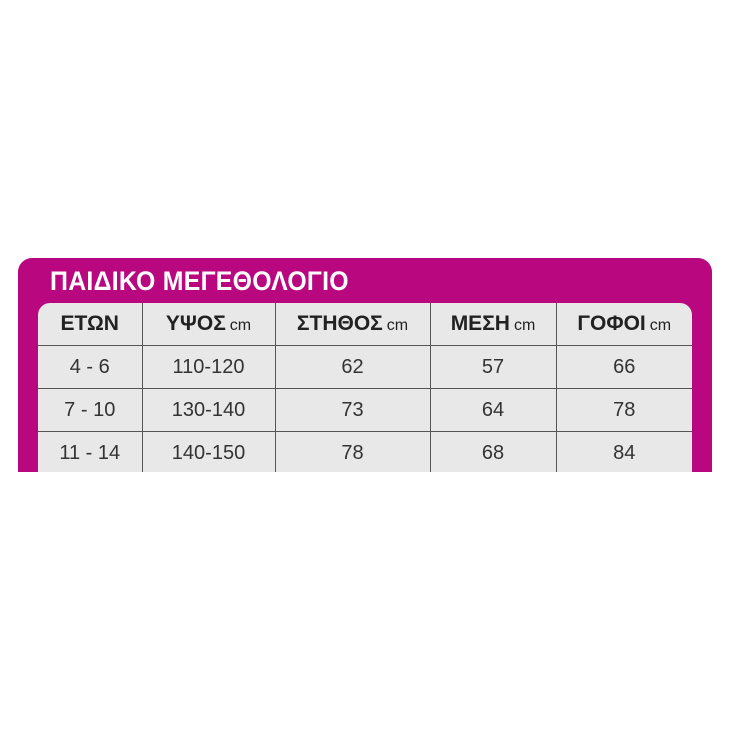 Image resolution: width=730 pixels, height=730 pixels. I want to click on table-row: 4 - 6 110-120 62 57 66, so click(365, 367).